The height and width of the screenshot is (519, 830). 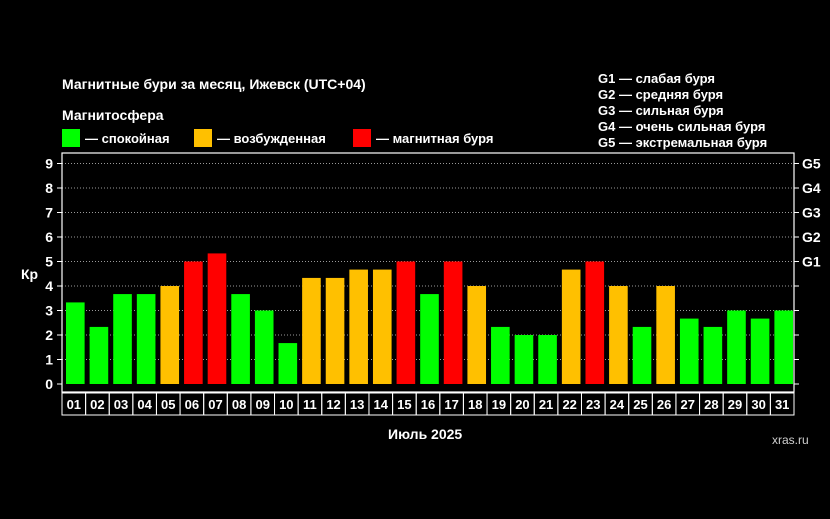 What do you see at coordinates (758, 404) in the screenshot?
I see `x-tick-label: 30` at bounding box center [758, 404].